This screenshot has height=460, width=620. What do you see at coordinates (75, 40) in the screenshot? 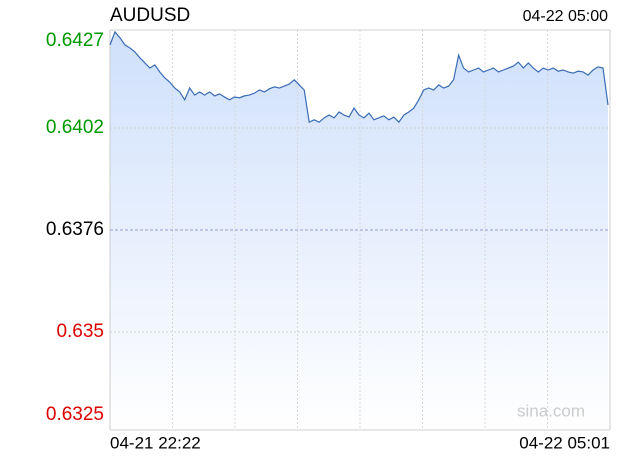
I see `y-tick-label: 0.6427` at bounding box center [75, 40].